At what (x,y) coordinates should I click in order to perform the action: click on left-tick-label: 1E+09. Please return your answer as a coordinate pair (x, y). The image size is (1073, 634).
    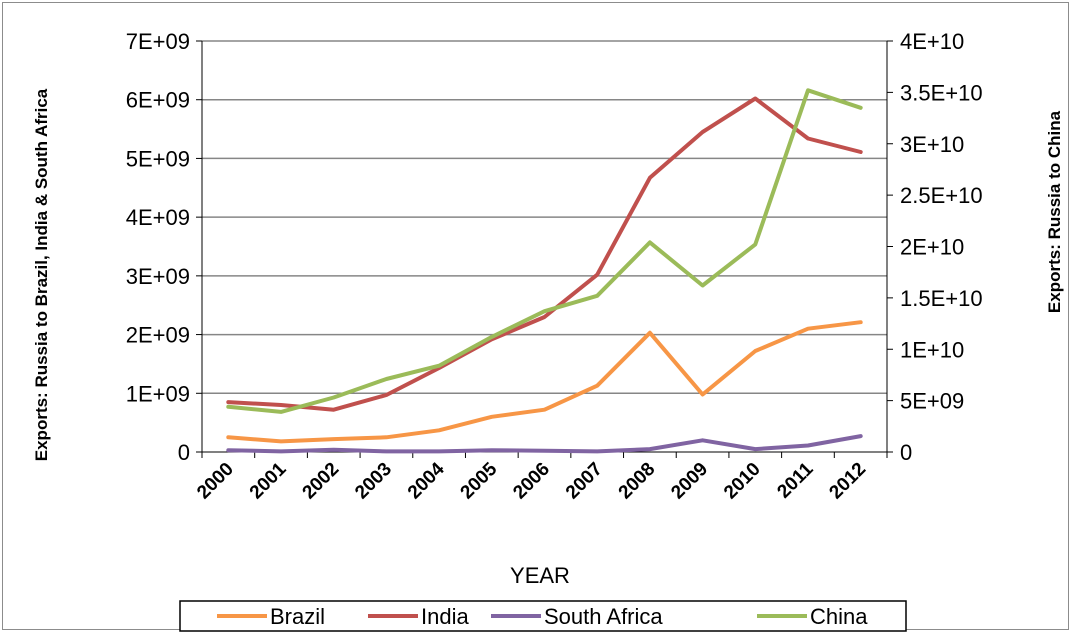
    Looking at the image, I should click on (158, 393).